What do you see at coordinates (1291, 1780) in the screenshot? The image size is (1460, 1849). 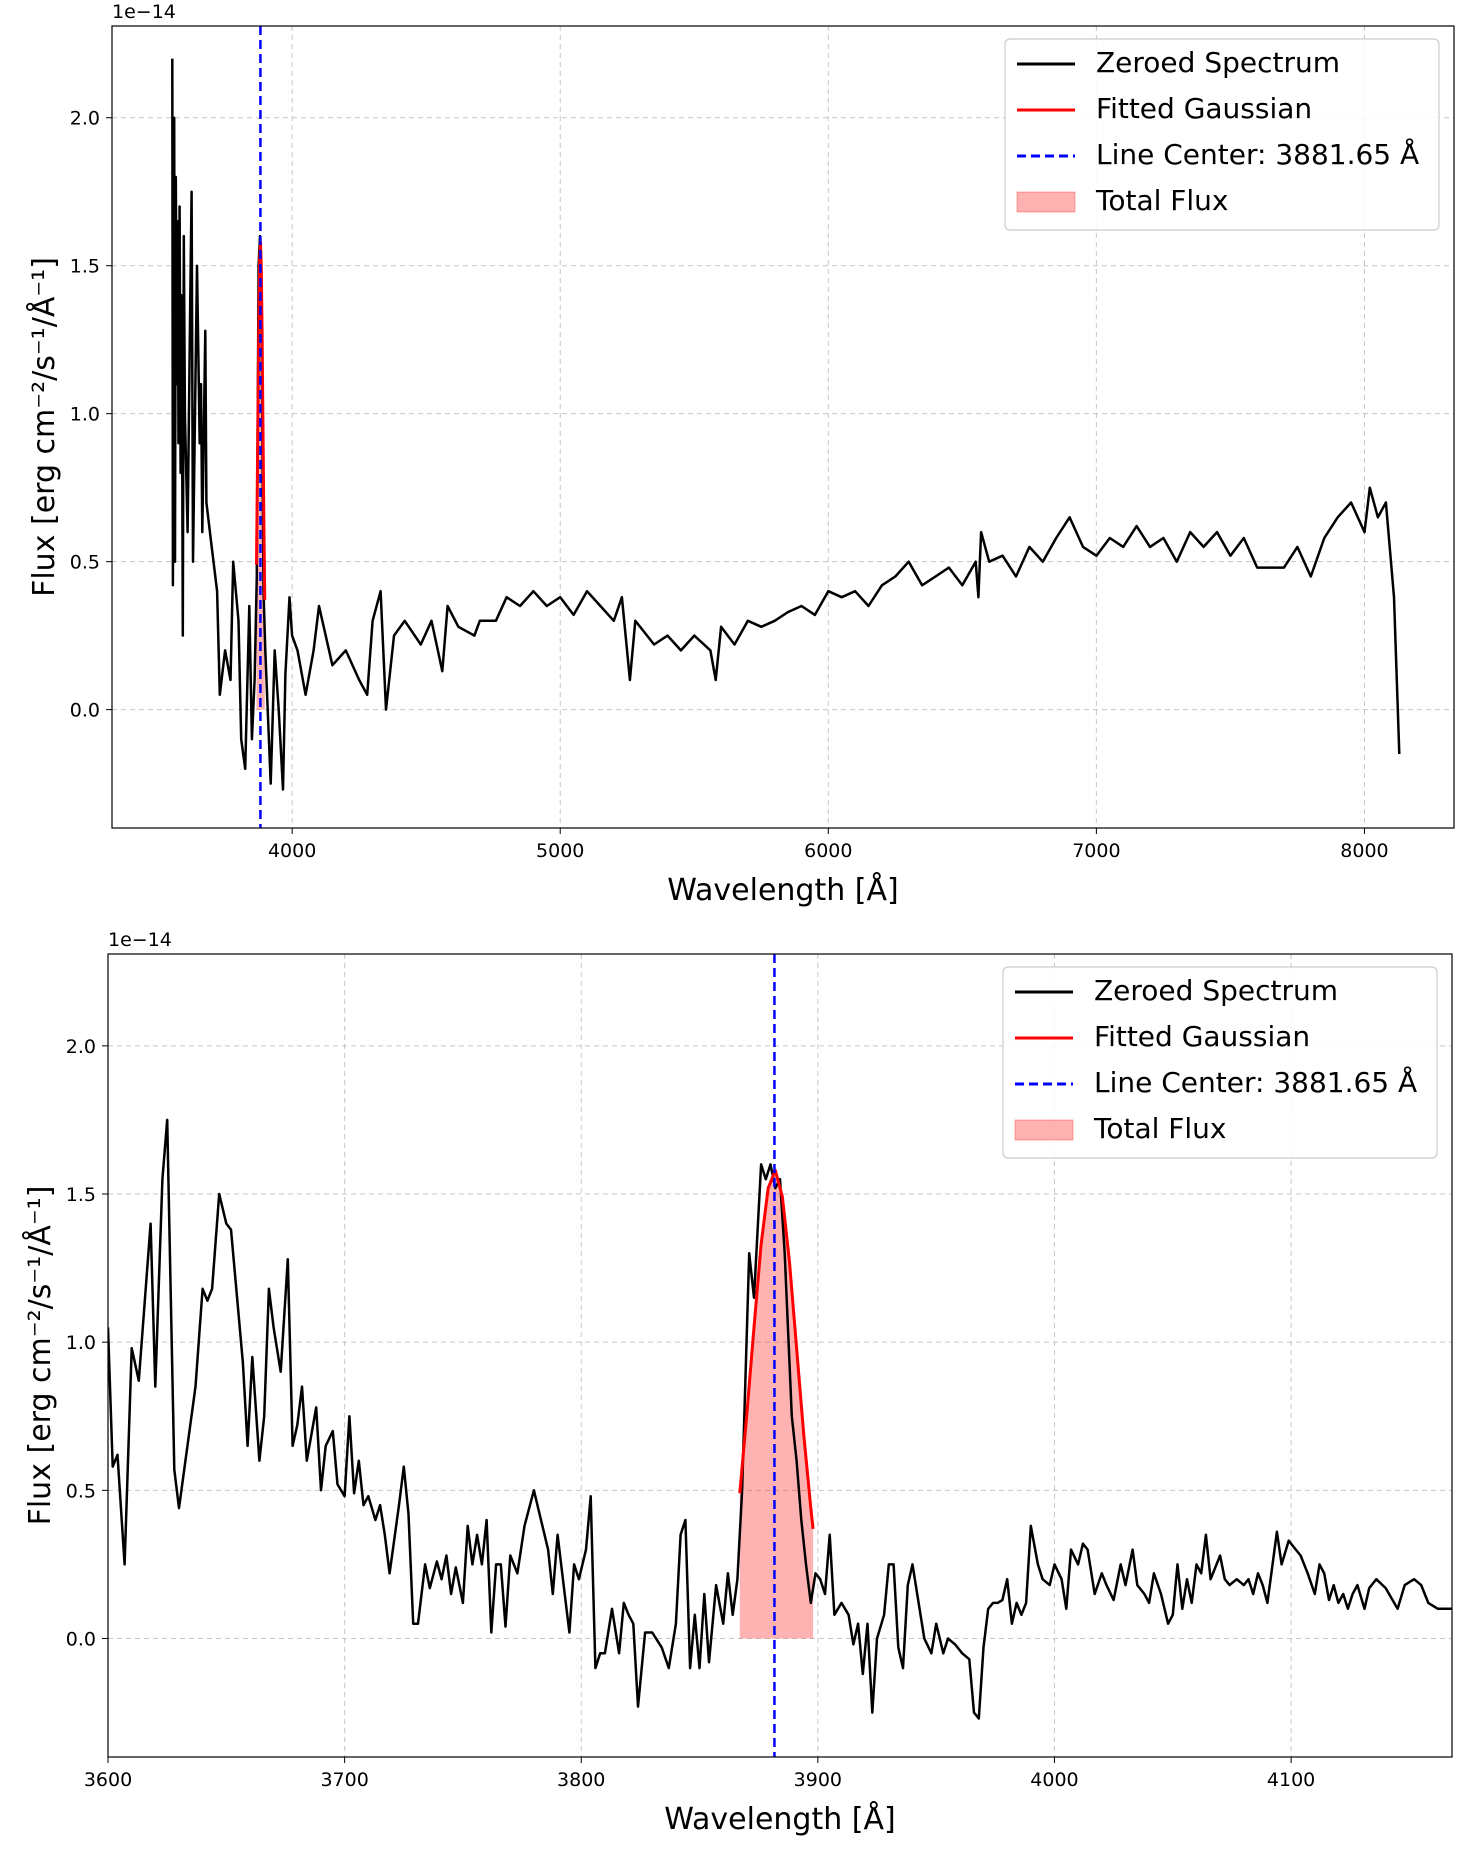 I see `x-tick-label: 4100` at bounding box center [1291, 1780].